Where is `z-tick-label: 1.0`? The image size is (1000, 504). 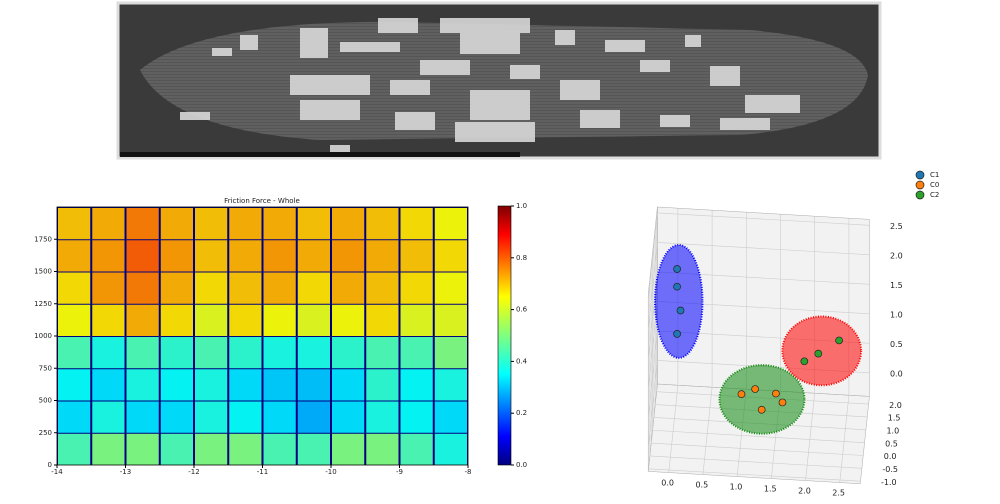
z-tick-label: 1.0 is located at coordinates (896, 314).